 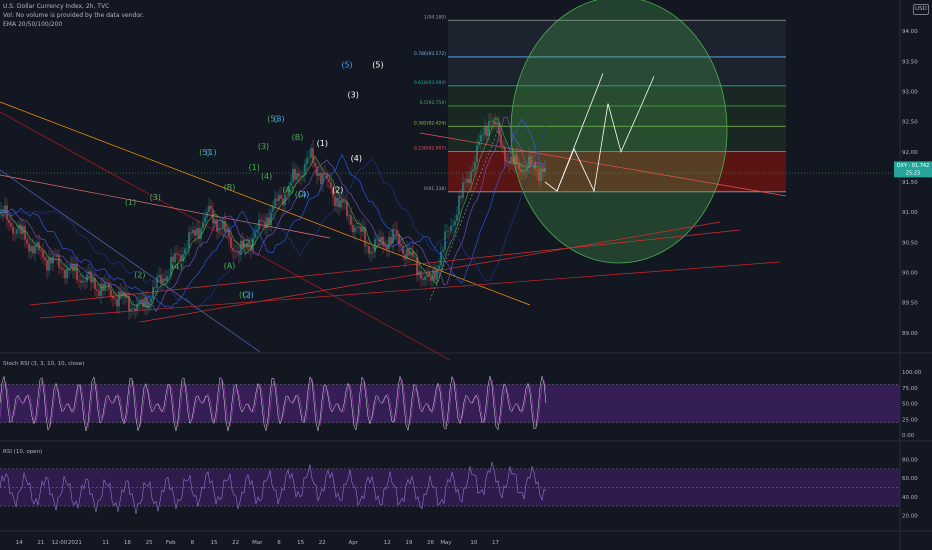 I want to click on stoch-rsi-title: Stoch RSI (3, 3, 10, 10, close), so click(x=44, y=364).